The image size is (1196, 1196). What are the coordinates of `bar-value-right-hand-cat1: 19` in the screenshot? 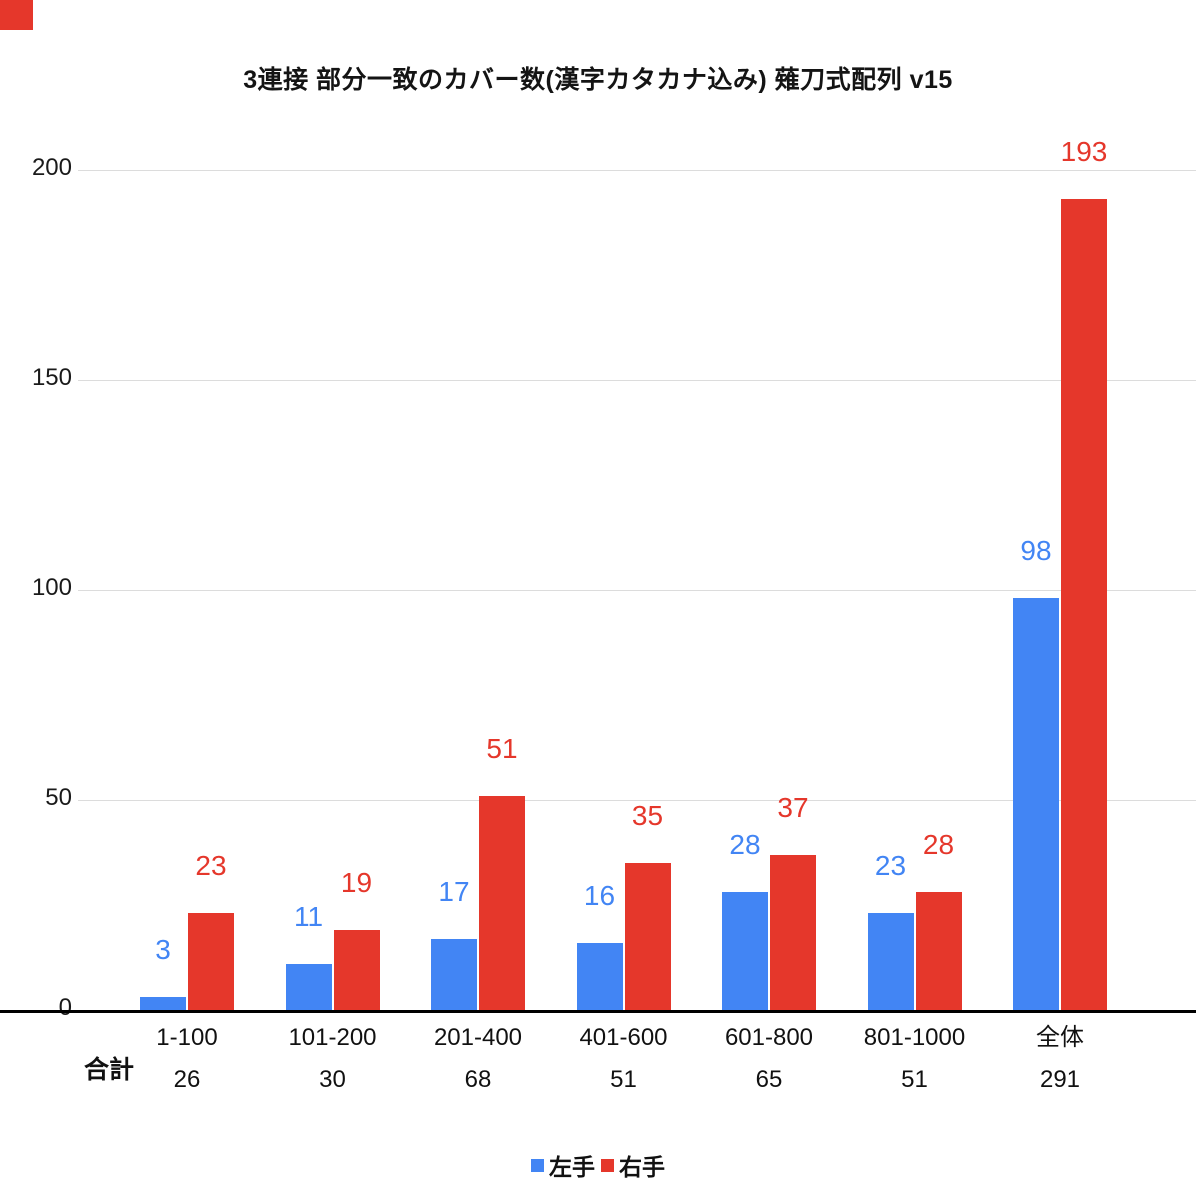 It's located at (356, 883).